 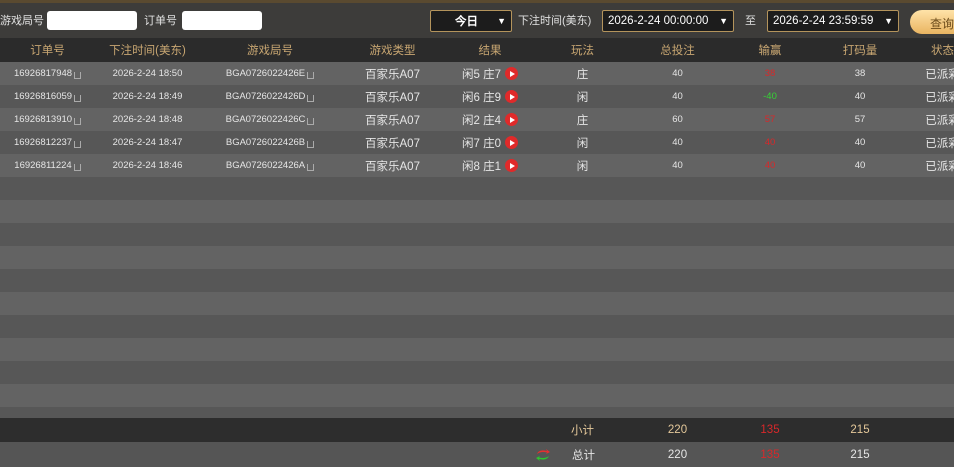 What do you see at coordinates (770, 430) in the screenshot?
I see `subtotal-win: 135` at bounding box center [770, 430].